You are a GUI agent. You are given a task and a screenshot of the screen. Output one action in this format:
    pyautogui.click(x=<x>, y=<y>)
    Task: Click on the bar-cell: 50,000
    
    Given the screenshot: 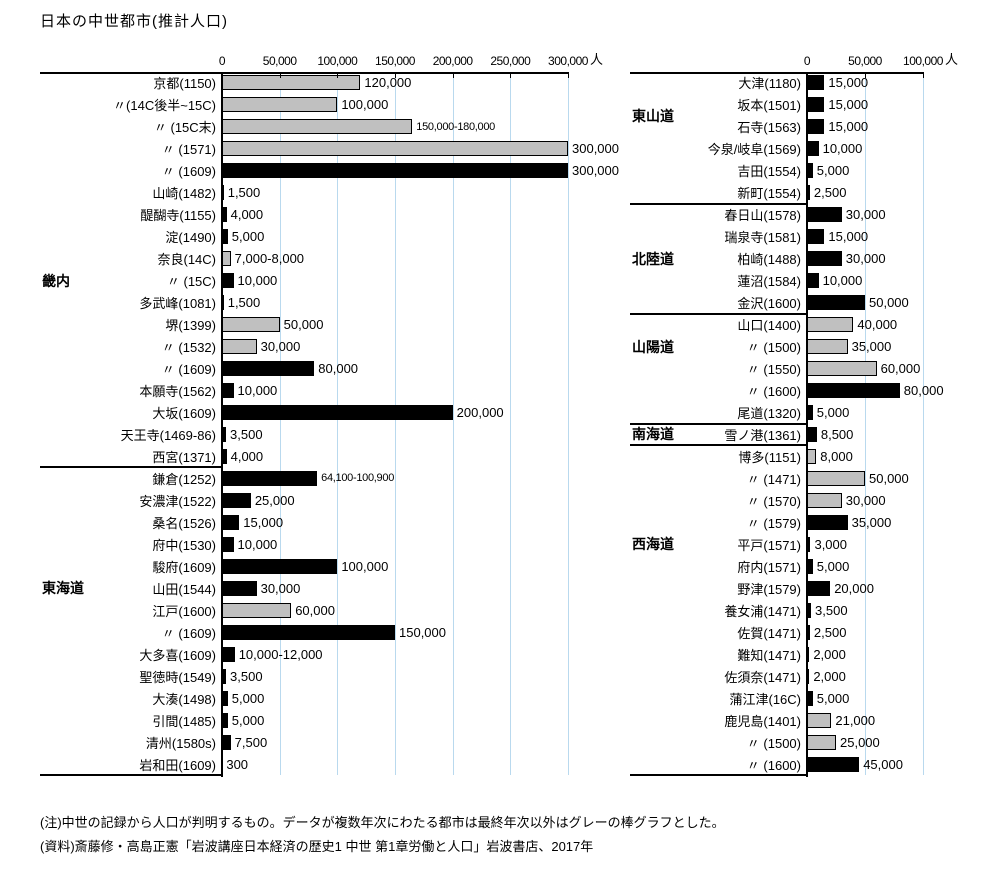 What is the action you would take?
    pyautogui.click(x=424, y=325)
    